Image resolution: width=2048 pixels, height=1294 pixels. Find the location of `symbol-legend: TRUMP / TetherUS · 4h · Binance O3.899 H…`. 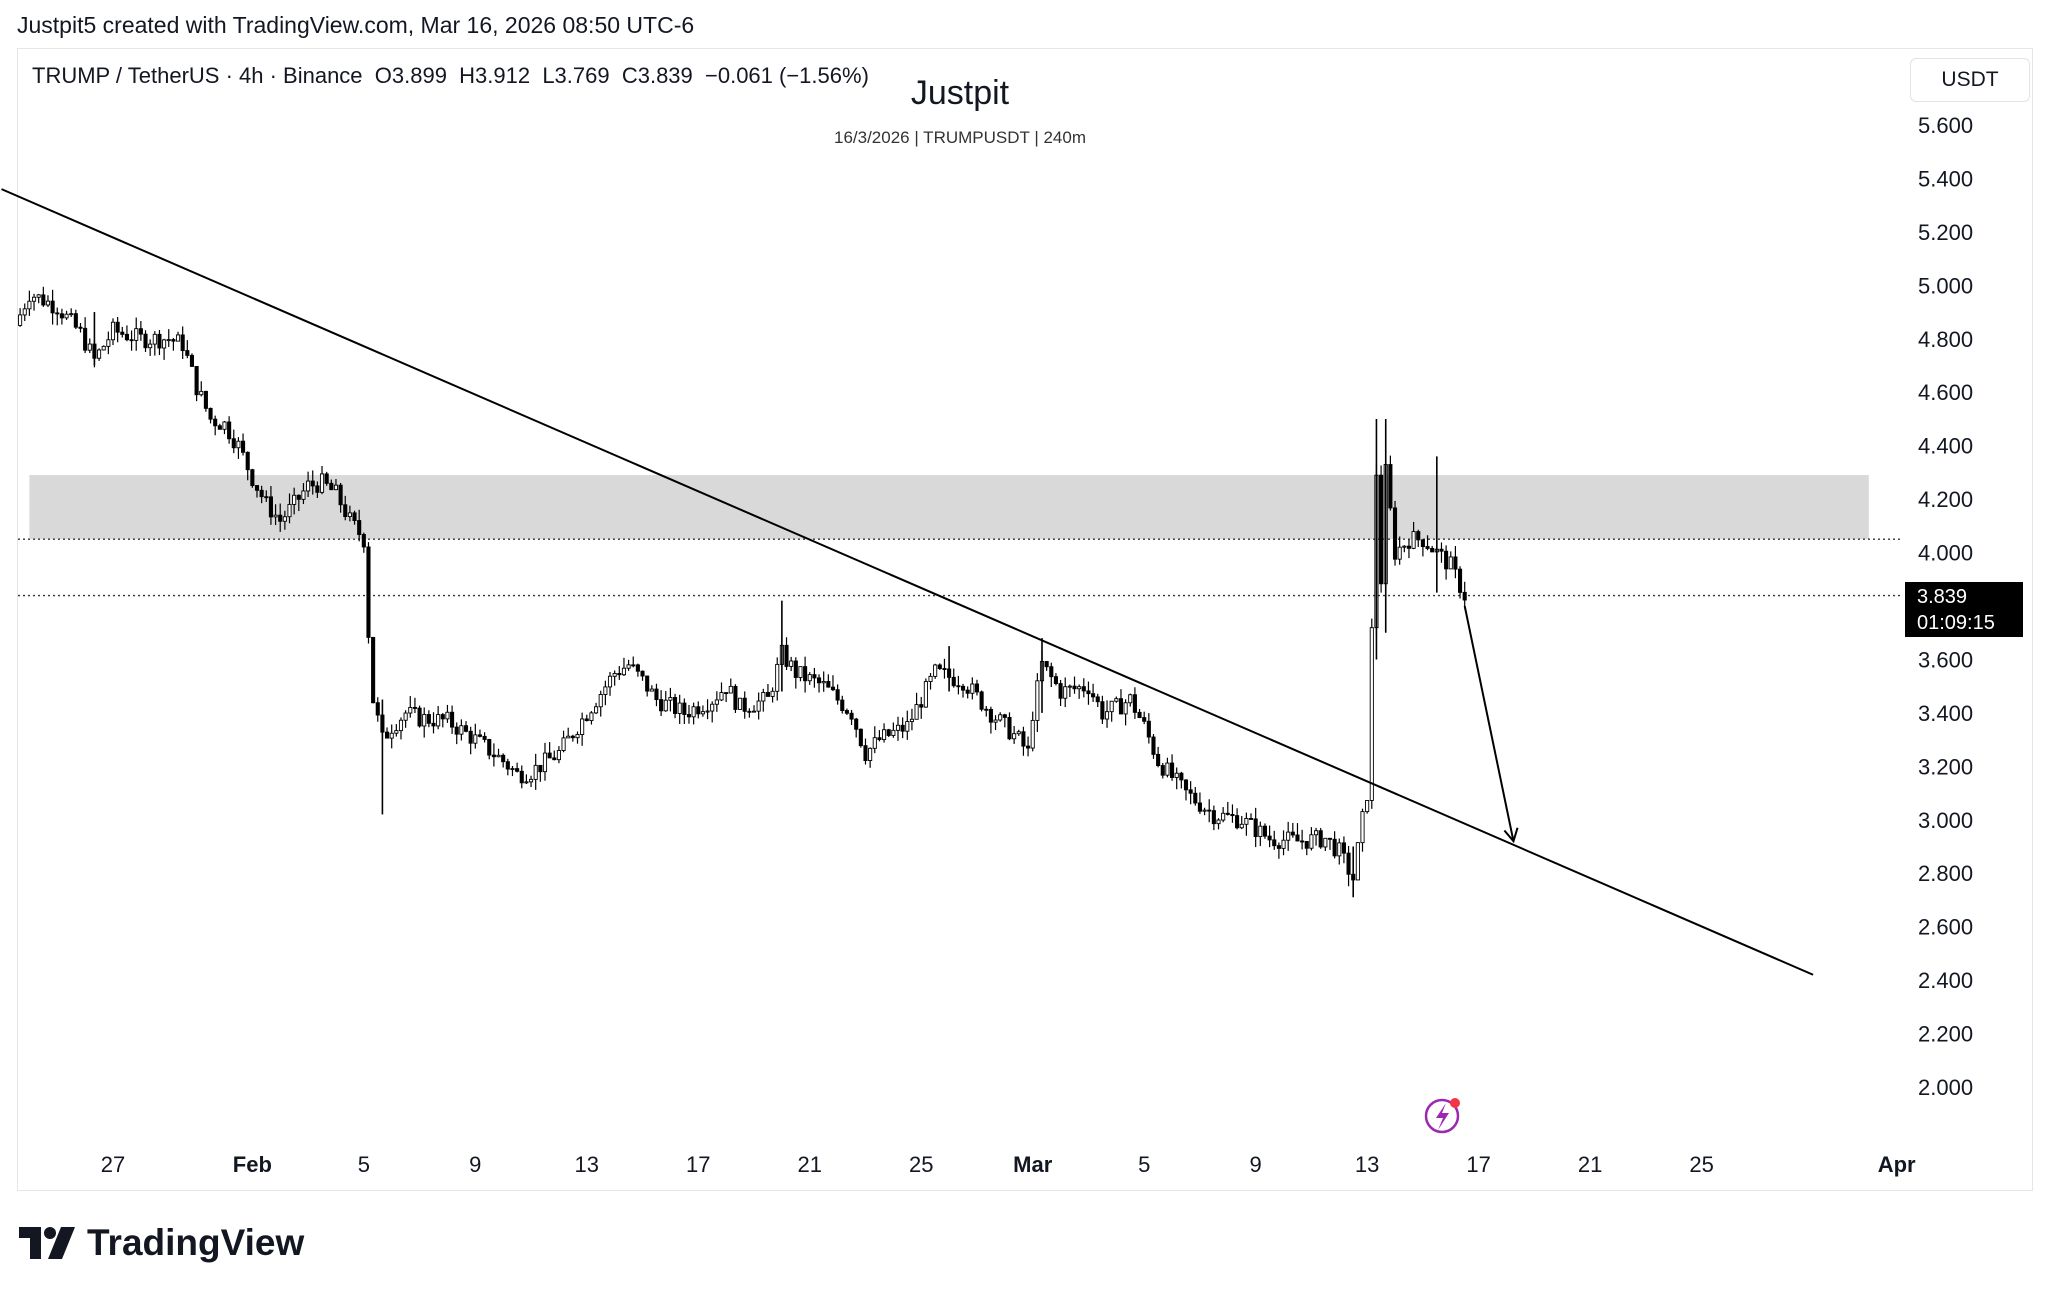

symbol-legend: TRUMP / TetherUS · 4h · Binance O3.899 H… is located at coordinates (450, 75).